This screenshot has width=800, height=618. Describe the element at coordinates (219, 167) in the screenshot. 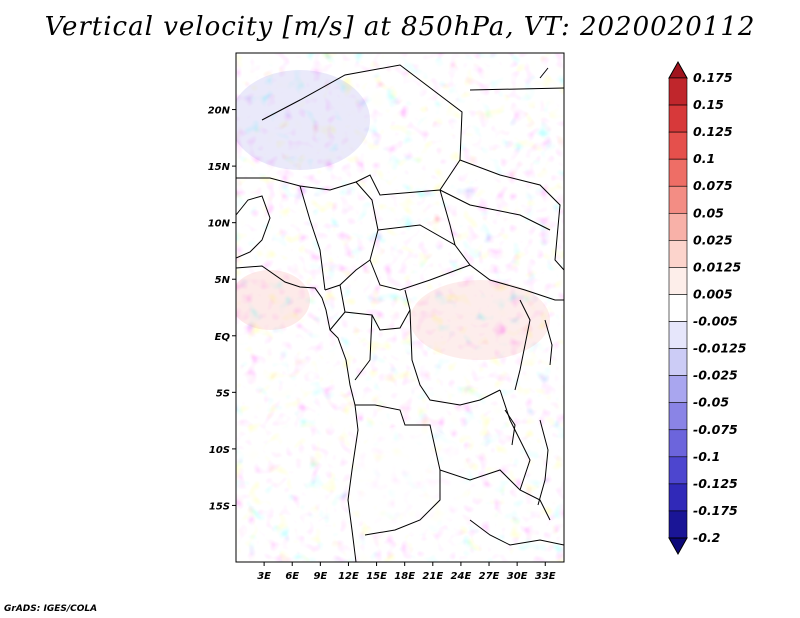

I see `lat-tick-label: 15N` at that location.